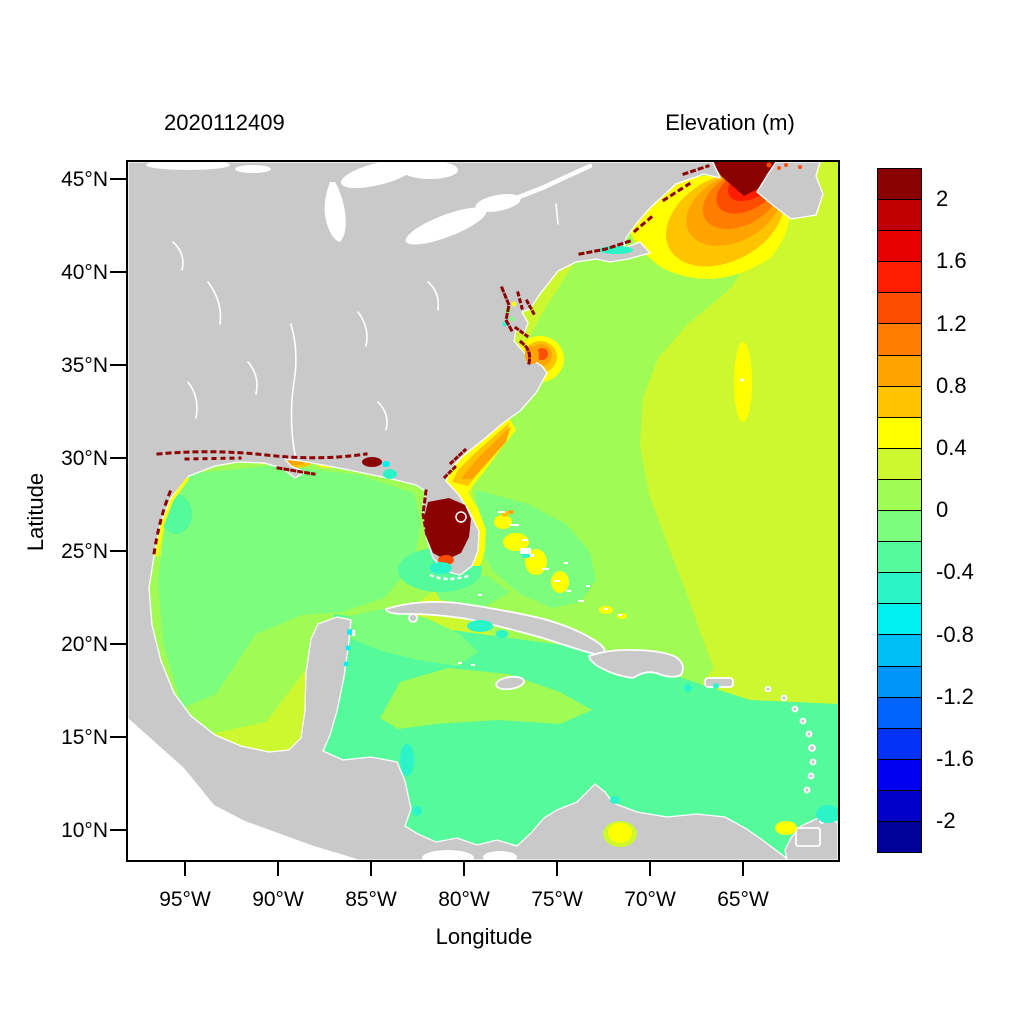  I want to click on lake-okeechobee, so click(461, 517).